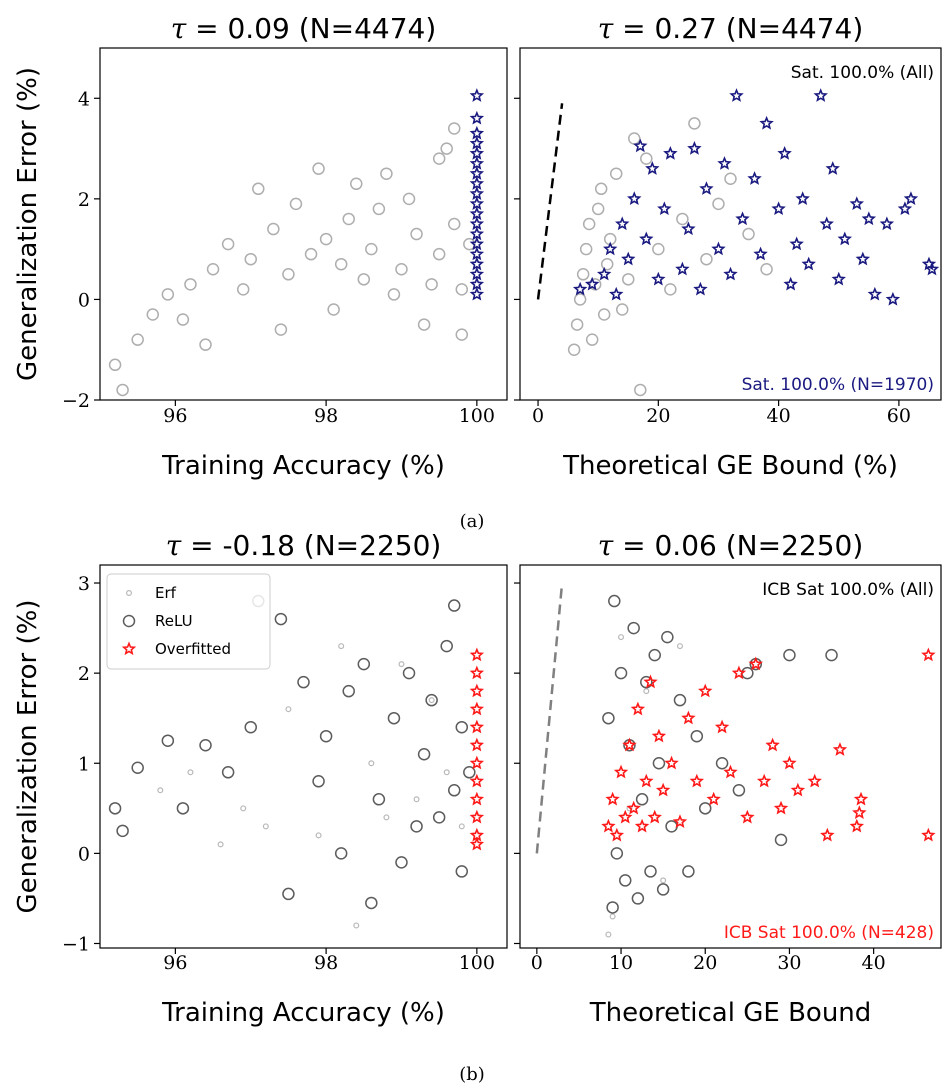  I want to click on legend-entry: Erf, so click(166, 593).